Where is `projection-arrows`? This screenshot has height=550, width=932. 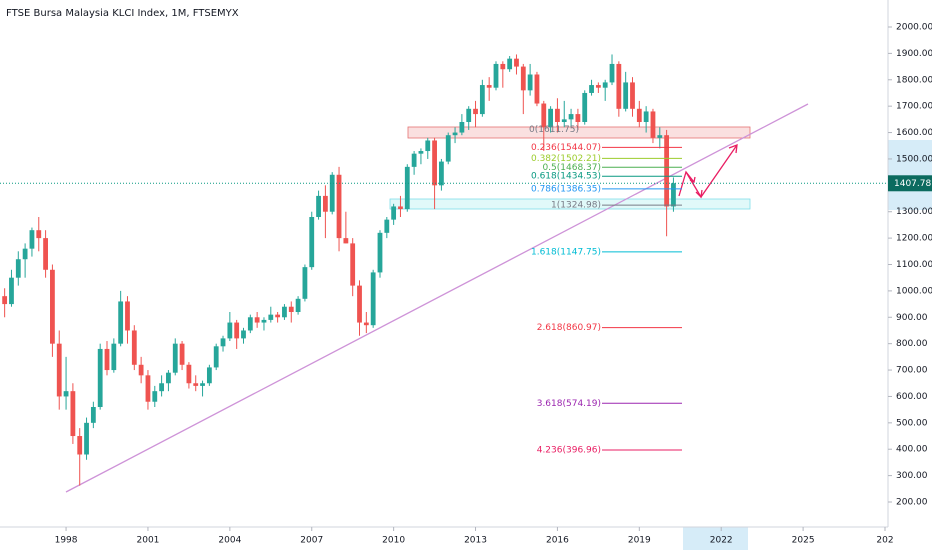
projection-arrows is located at coordinates (708, 171).